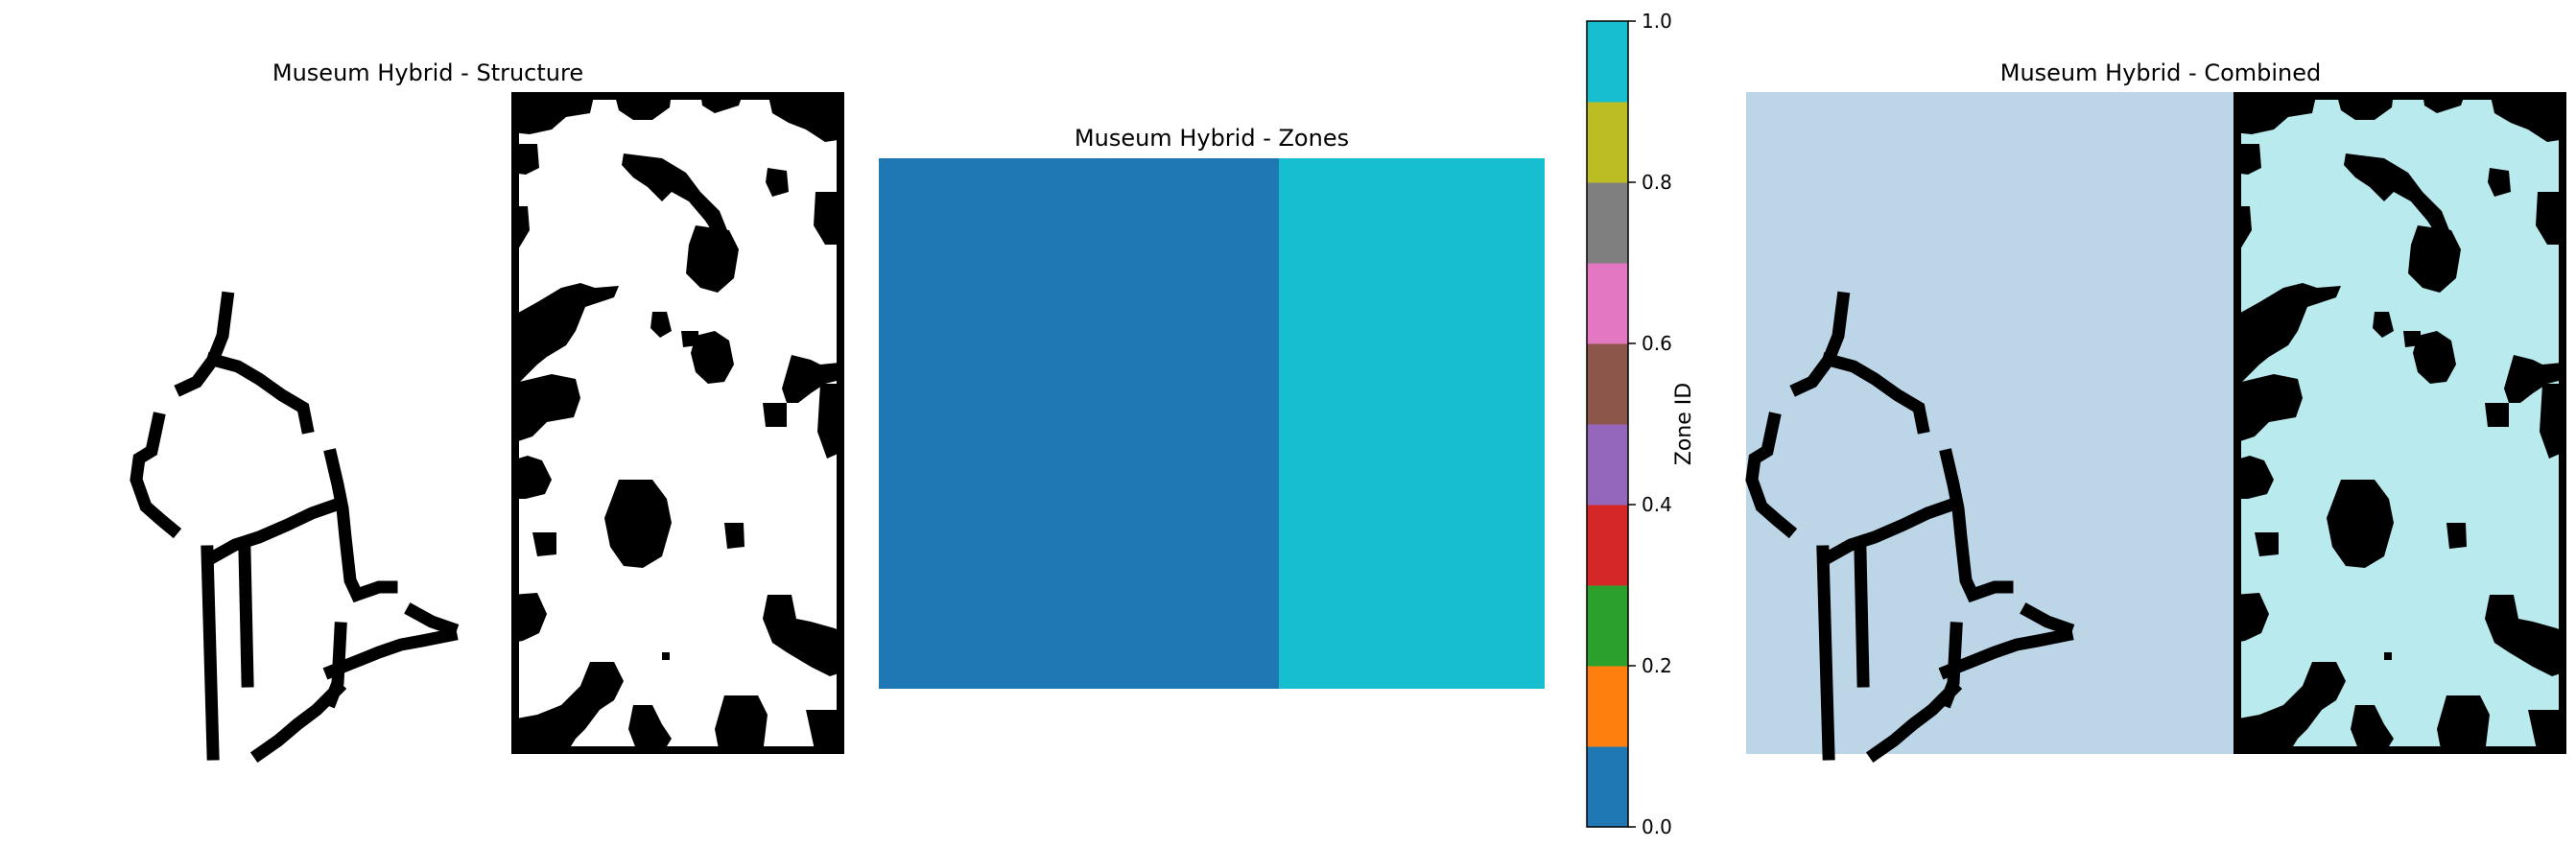 This screenshot has width=2576, height=848. Describe the element at coordinates (677, 423) in the screenshot. I see `right-wing-walls` at that location.